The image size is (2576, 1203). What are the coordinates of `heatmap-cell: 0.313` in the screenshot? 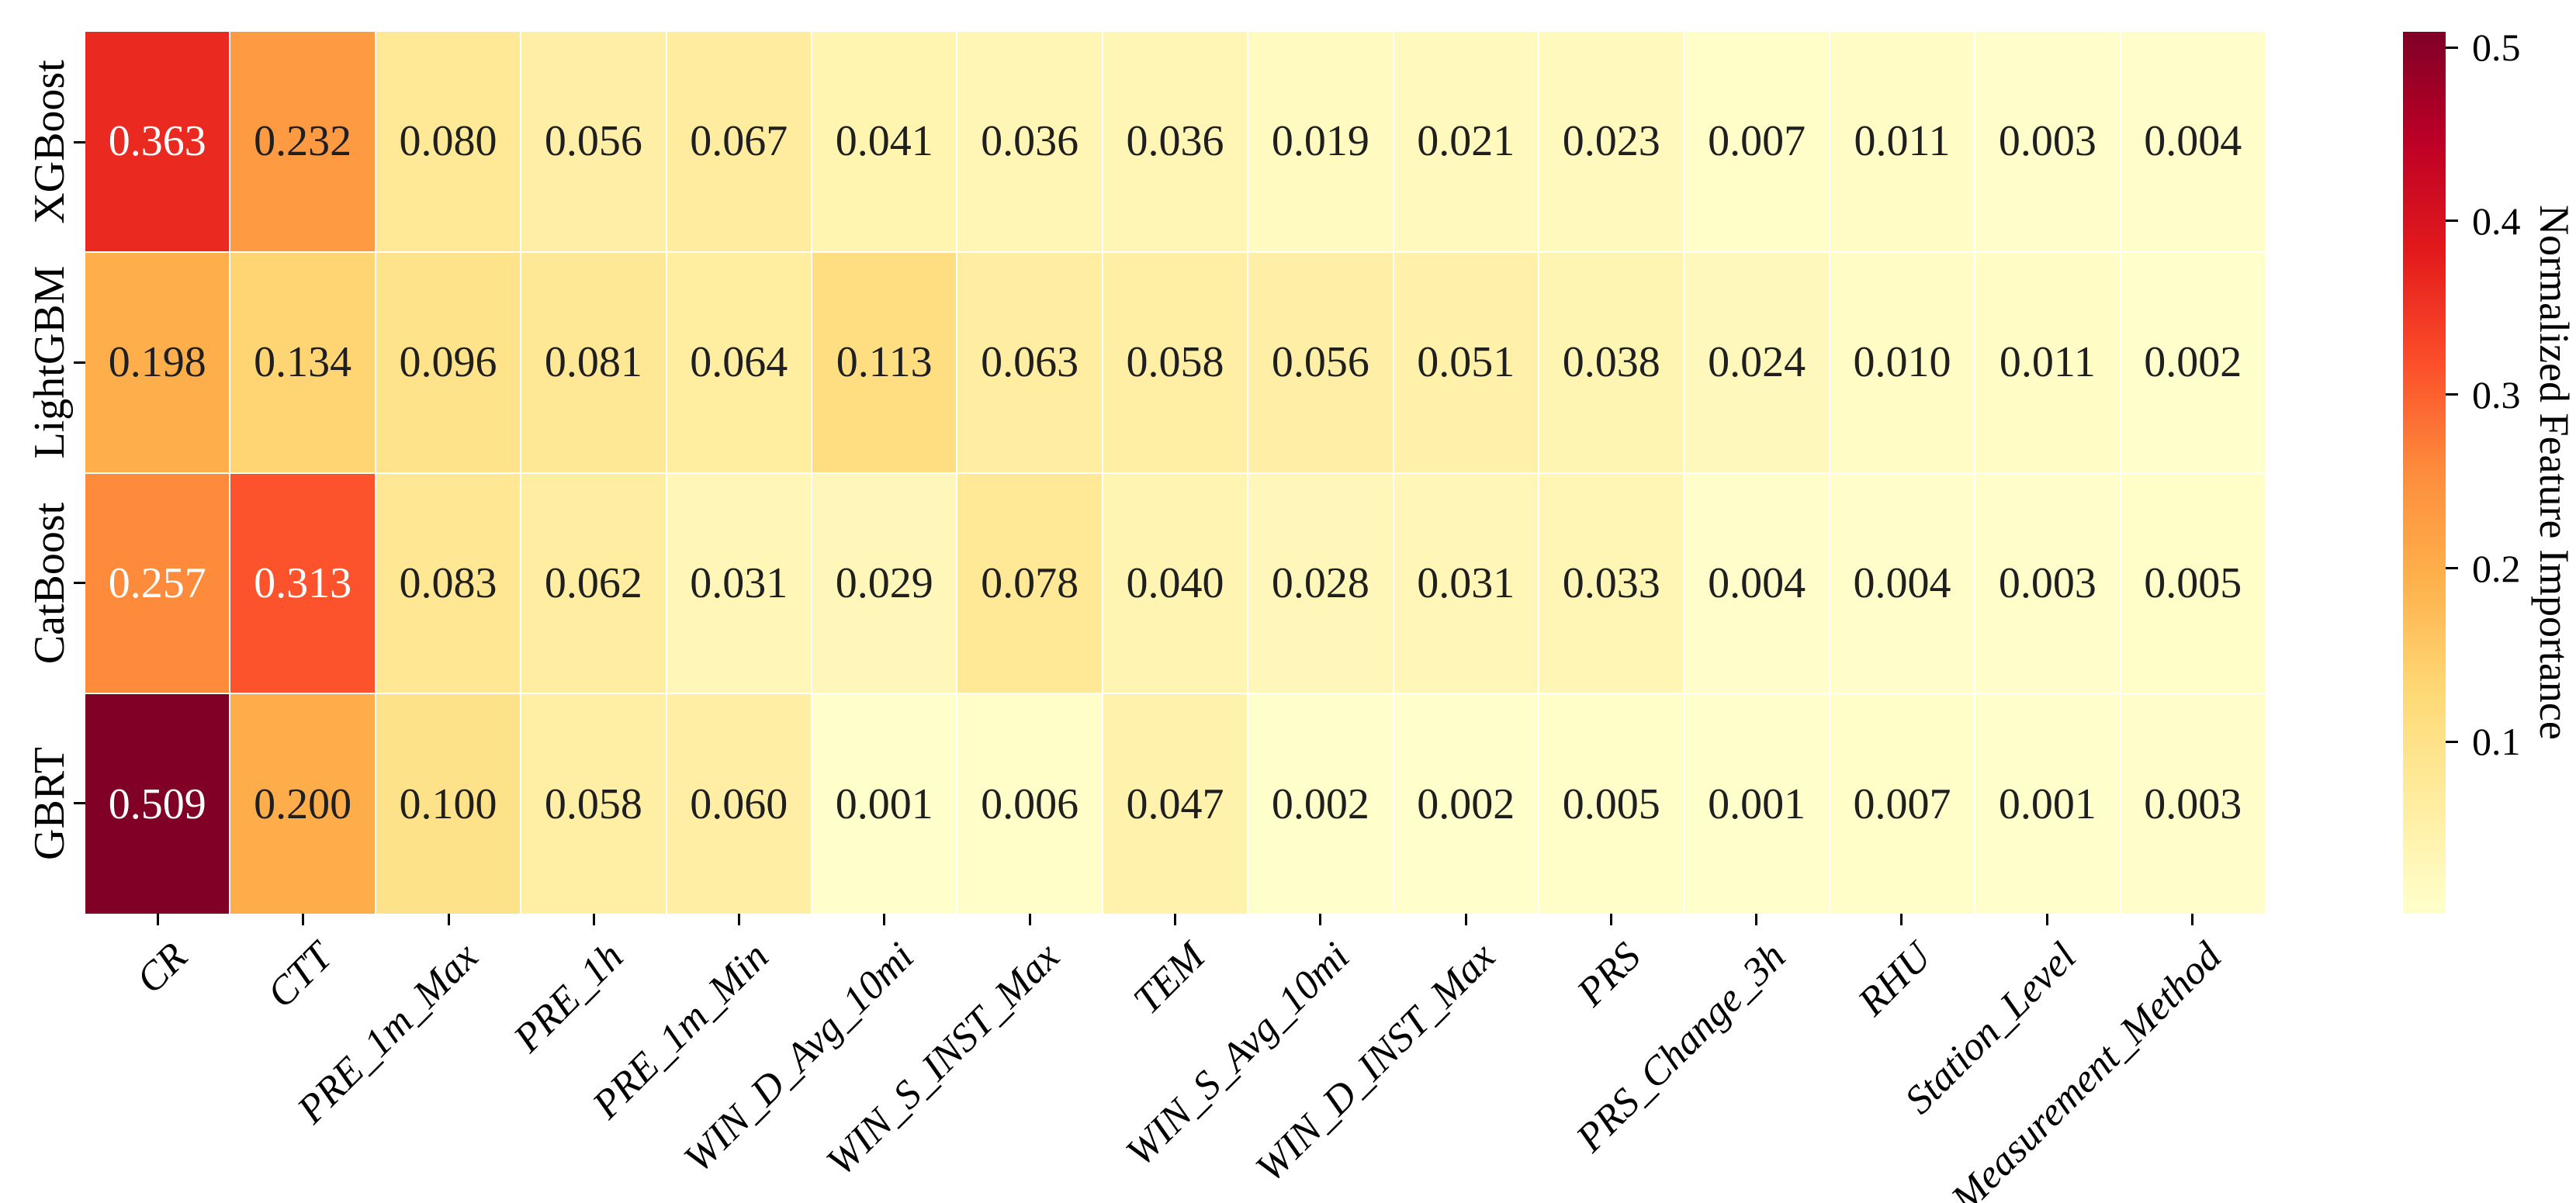 It's located at (302, 583).